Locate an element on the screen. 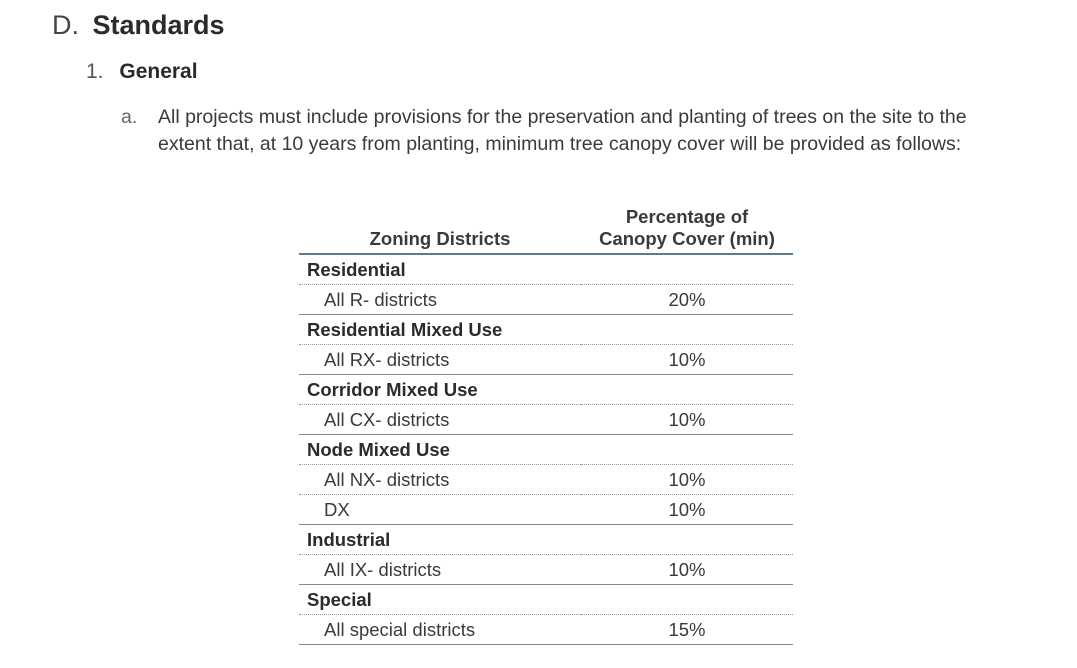 Image resolution: width=1077 pixels, height=668 pixels. canopy-percentage: 15% is located at coordinates (687, 629).